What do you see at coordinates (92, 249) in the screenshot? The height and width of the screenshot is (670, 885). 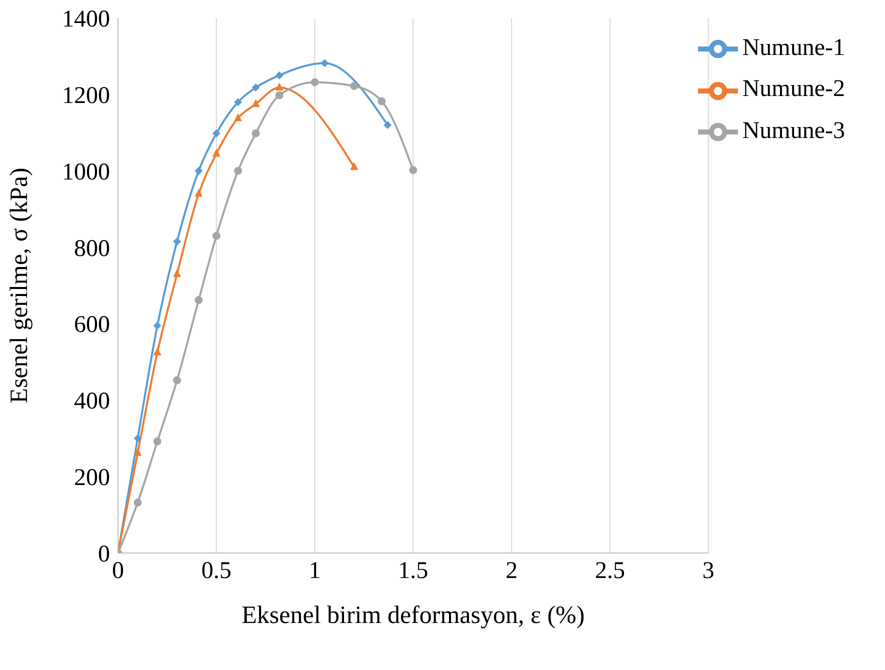 I see `y-tick-label: 800` at bounding box center [92, 249].